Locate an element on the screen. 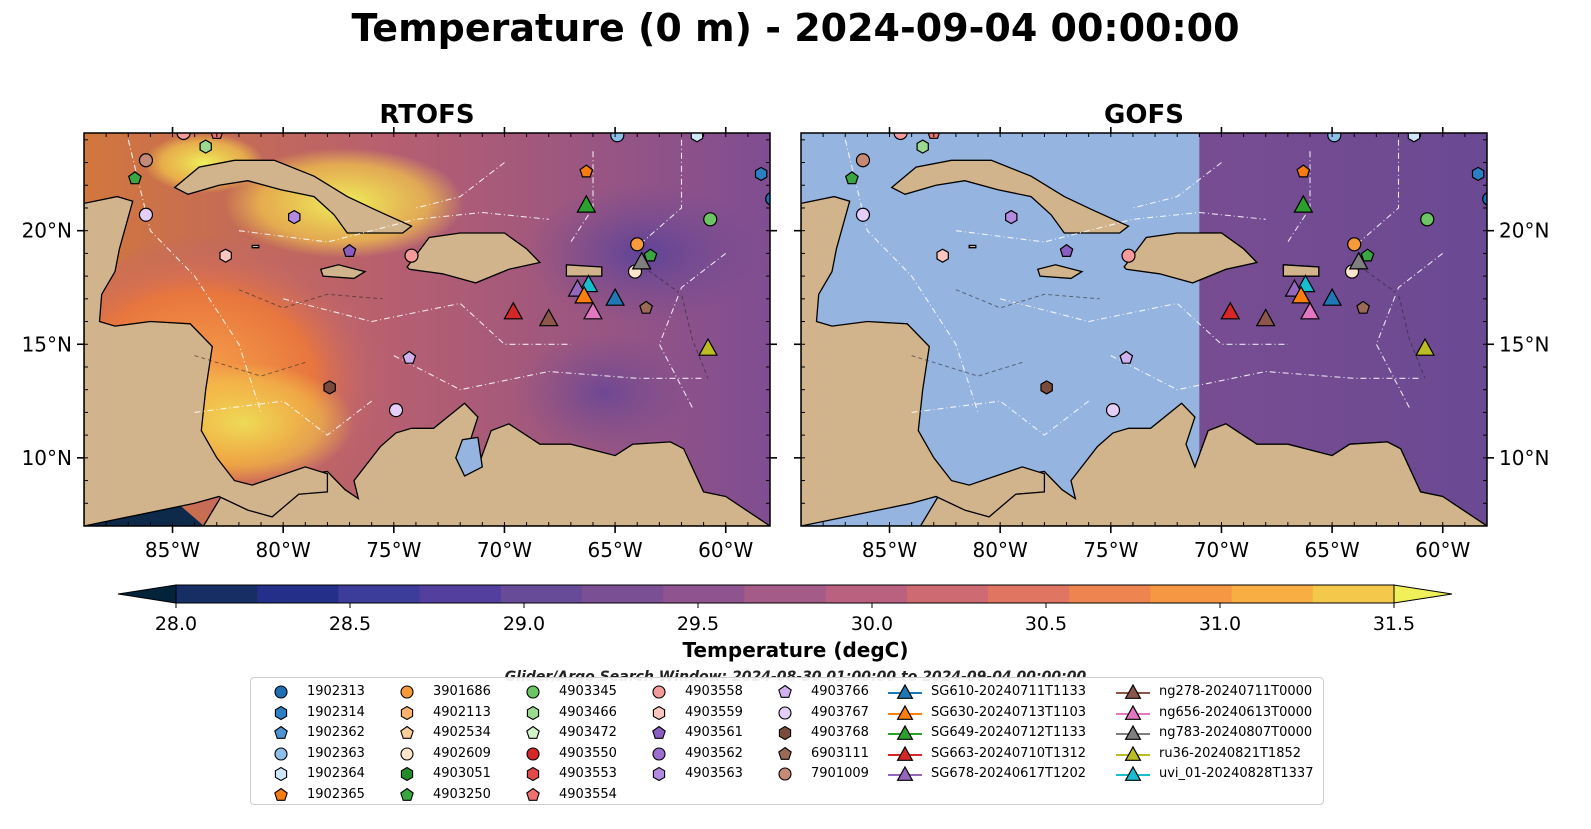  legend-label: 4903553 is located at coordinates (588, 773).